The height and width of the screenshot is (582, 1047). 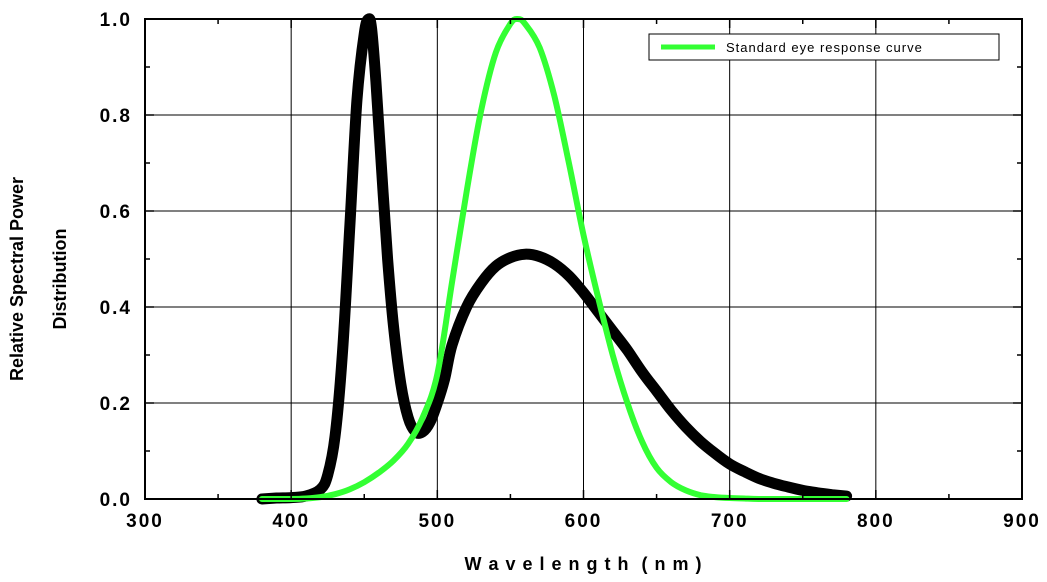 What do you see at coordinates (876, 521) in the screenshot?
I see `x-tick-label: 800` at bounding box center [876, 521].